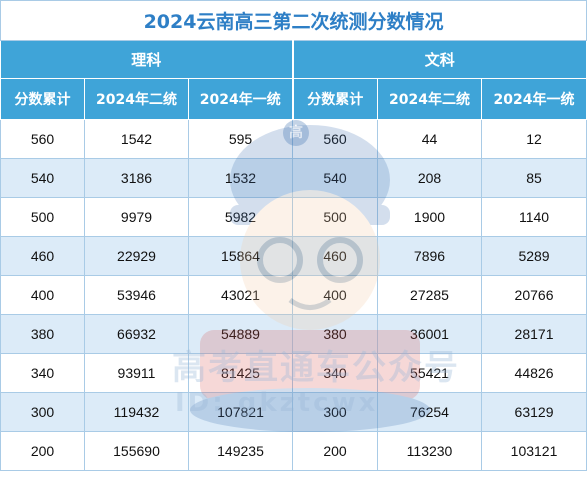 Image resolution: width=587 pixels, height=481 pixels. Describe the element at coordinates (533, 295) in the screenshot. I see `cell-arts-first-exam: 20766` at that location.